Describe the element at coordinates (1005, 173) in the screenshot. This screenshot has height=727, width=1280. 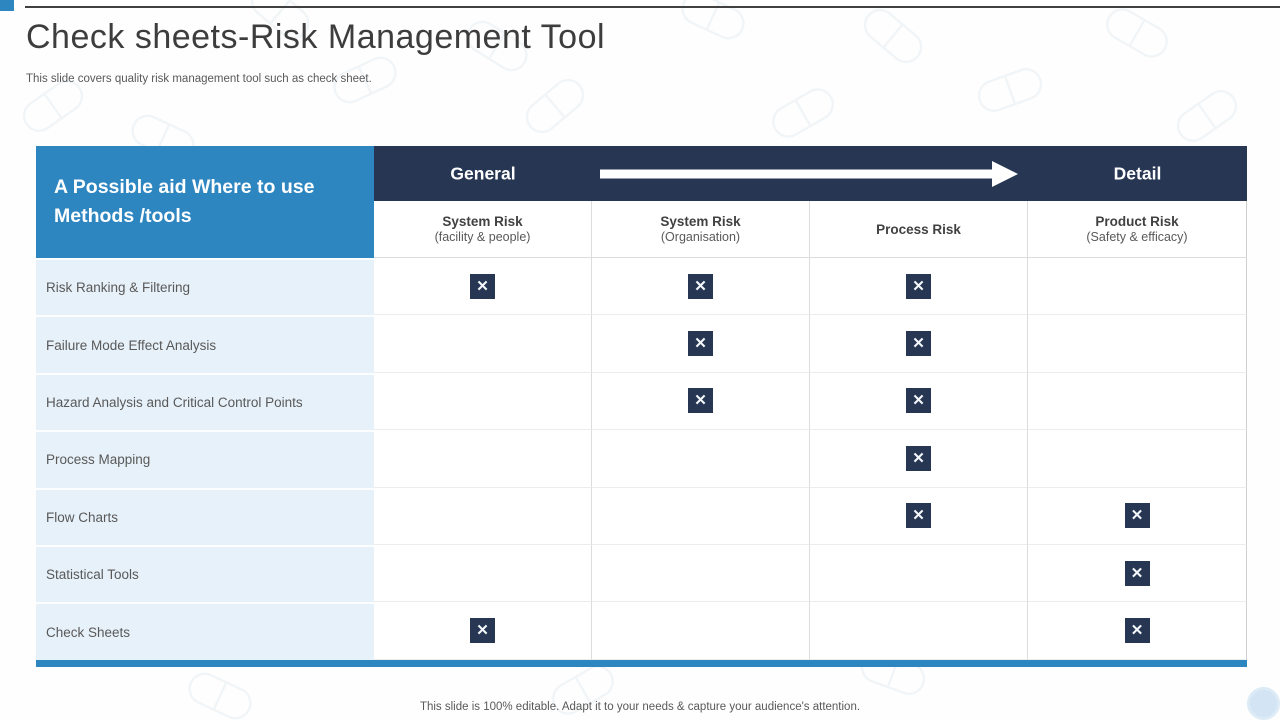
I see `arrow-head` at that location.